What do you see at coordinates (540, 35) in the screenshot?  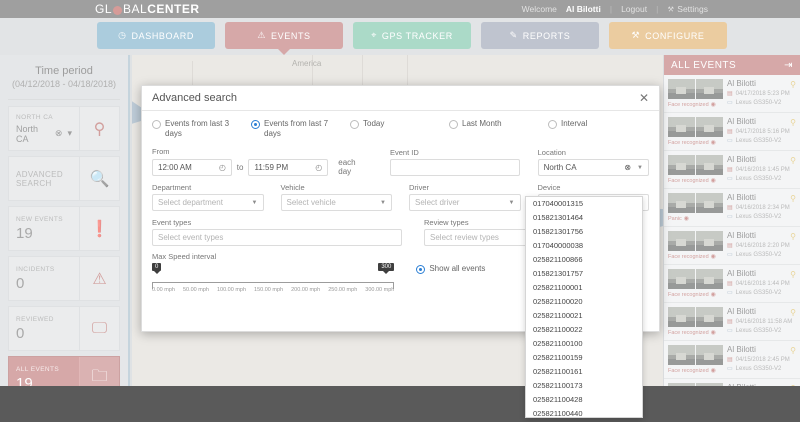 I see `tab-reports: ✎ REPORTS` at bounding box center [540, 35].